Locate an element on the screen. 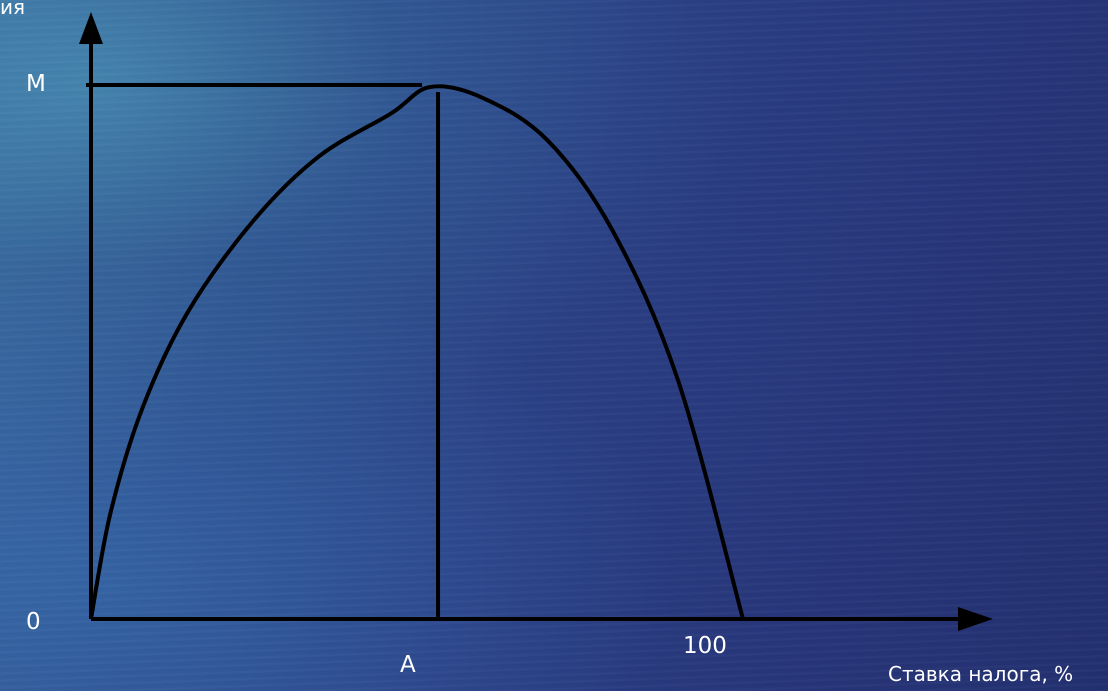 The height and width of the screenshot is (691, 1108). x-axis-label: Ставка налога, % is located at coordinates (981, 674).